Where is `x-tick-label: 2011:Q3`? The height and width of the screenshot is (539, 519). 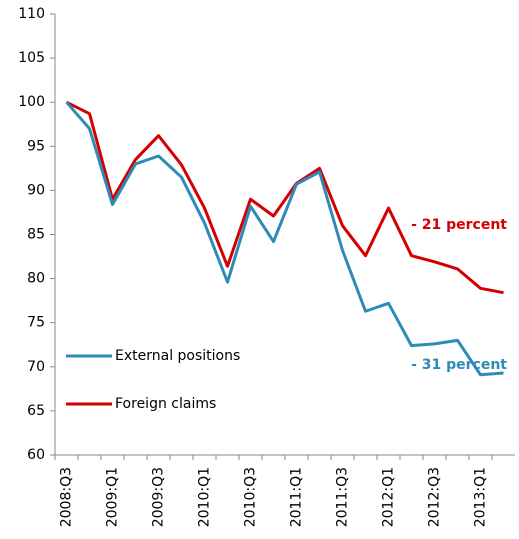 x-tick-label: 2011:Q3 is located at coordinates (343, 497).